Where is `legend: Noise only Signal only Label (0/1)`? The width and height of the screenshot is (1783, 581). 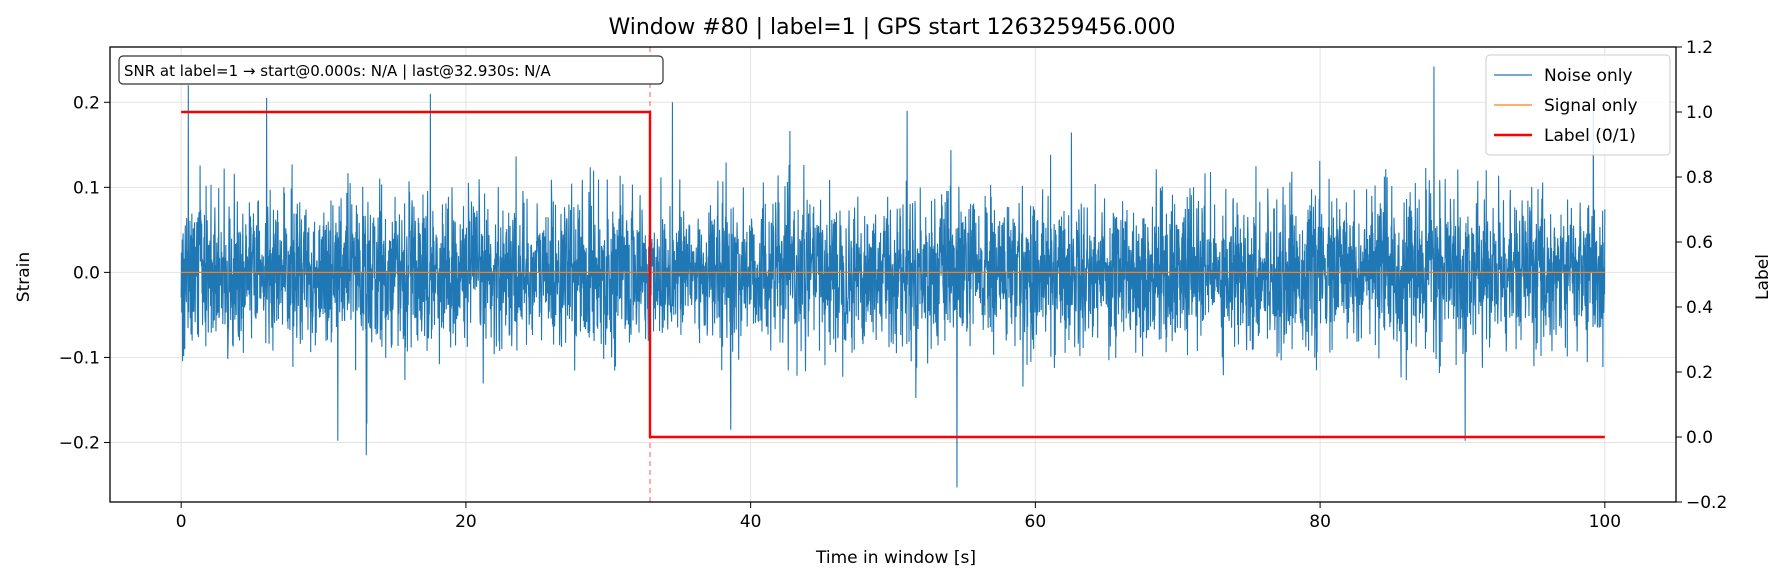 legend: Noise only Signal only Label (0/1) is located at coordinates (1578, 105).